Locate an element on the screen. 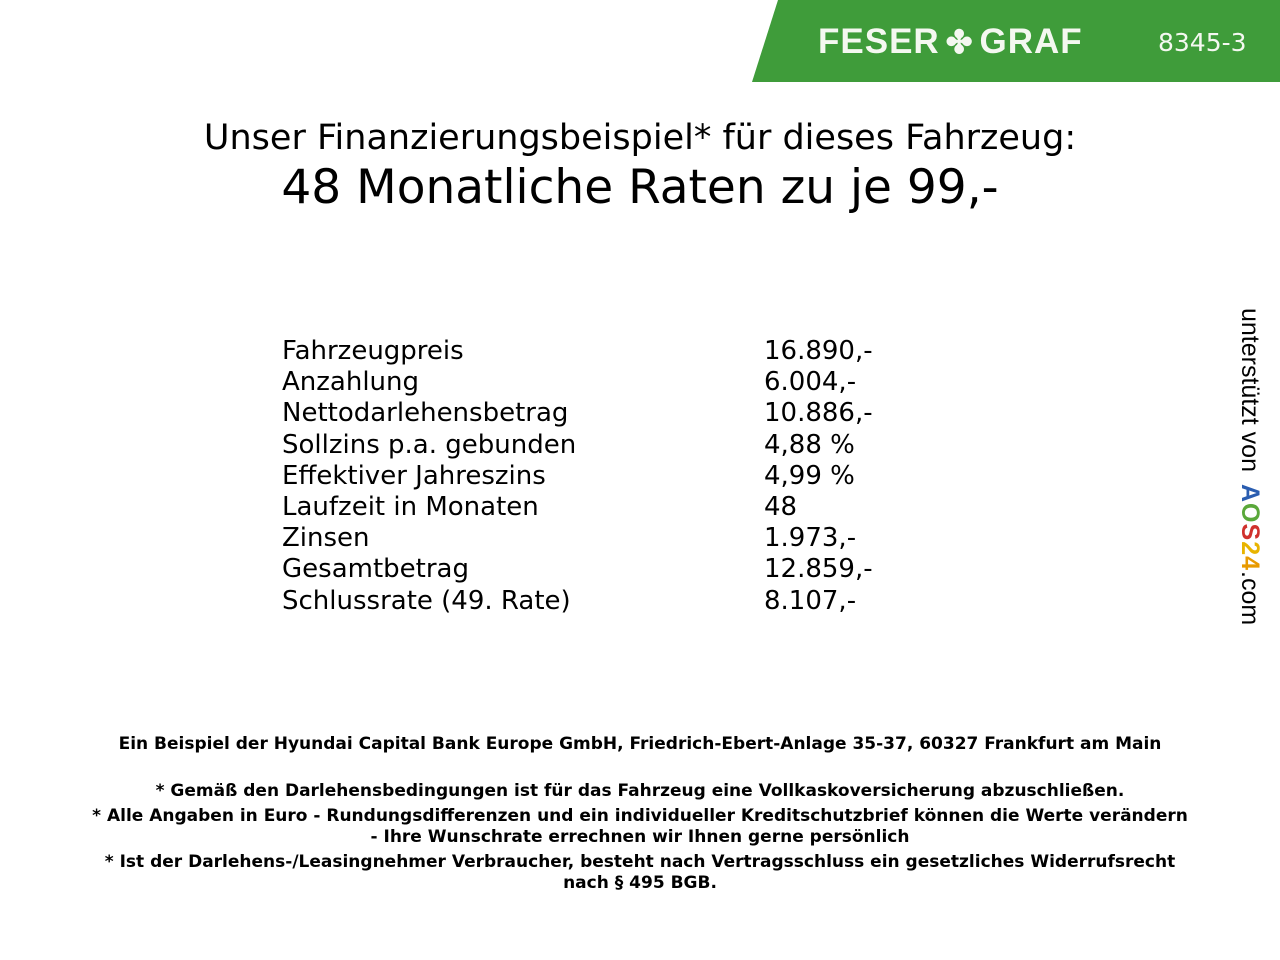 The height and width of the screenshot is (960, 1280). table-row: Zinsen 1.973,- is located at coordinates (632, 538).